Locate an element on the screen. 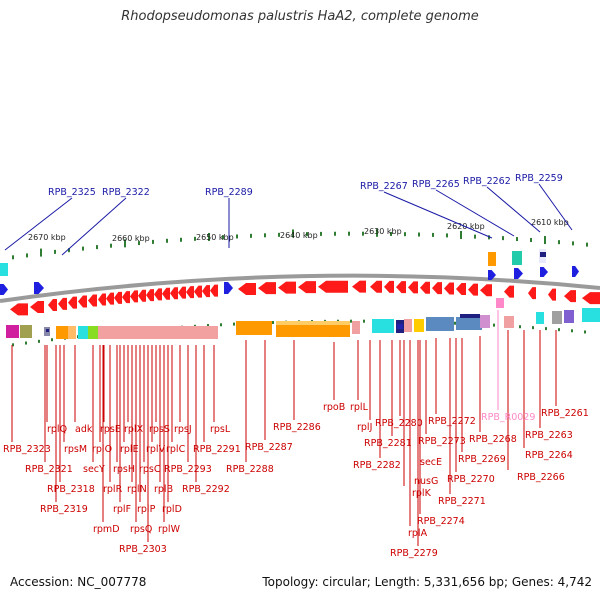  gene-label: RPB_2291 is located at coordinates (217, 449).